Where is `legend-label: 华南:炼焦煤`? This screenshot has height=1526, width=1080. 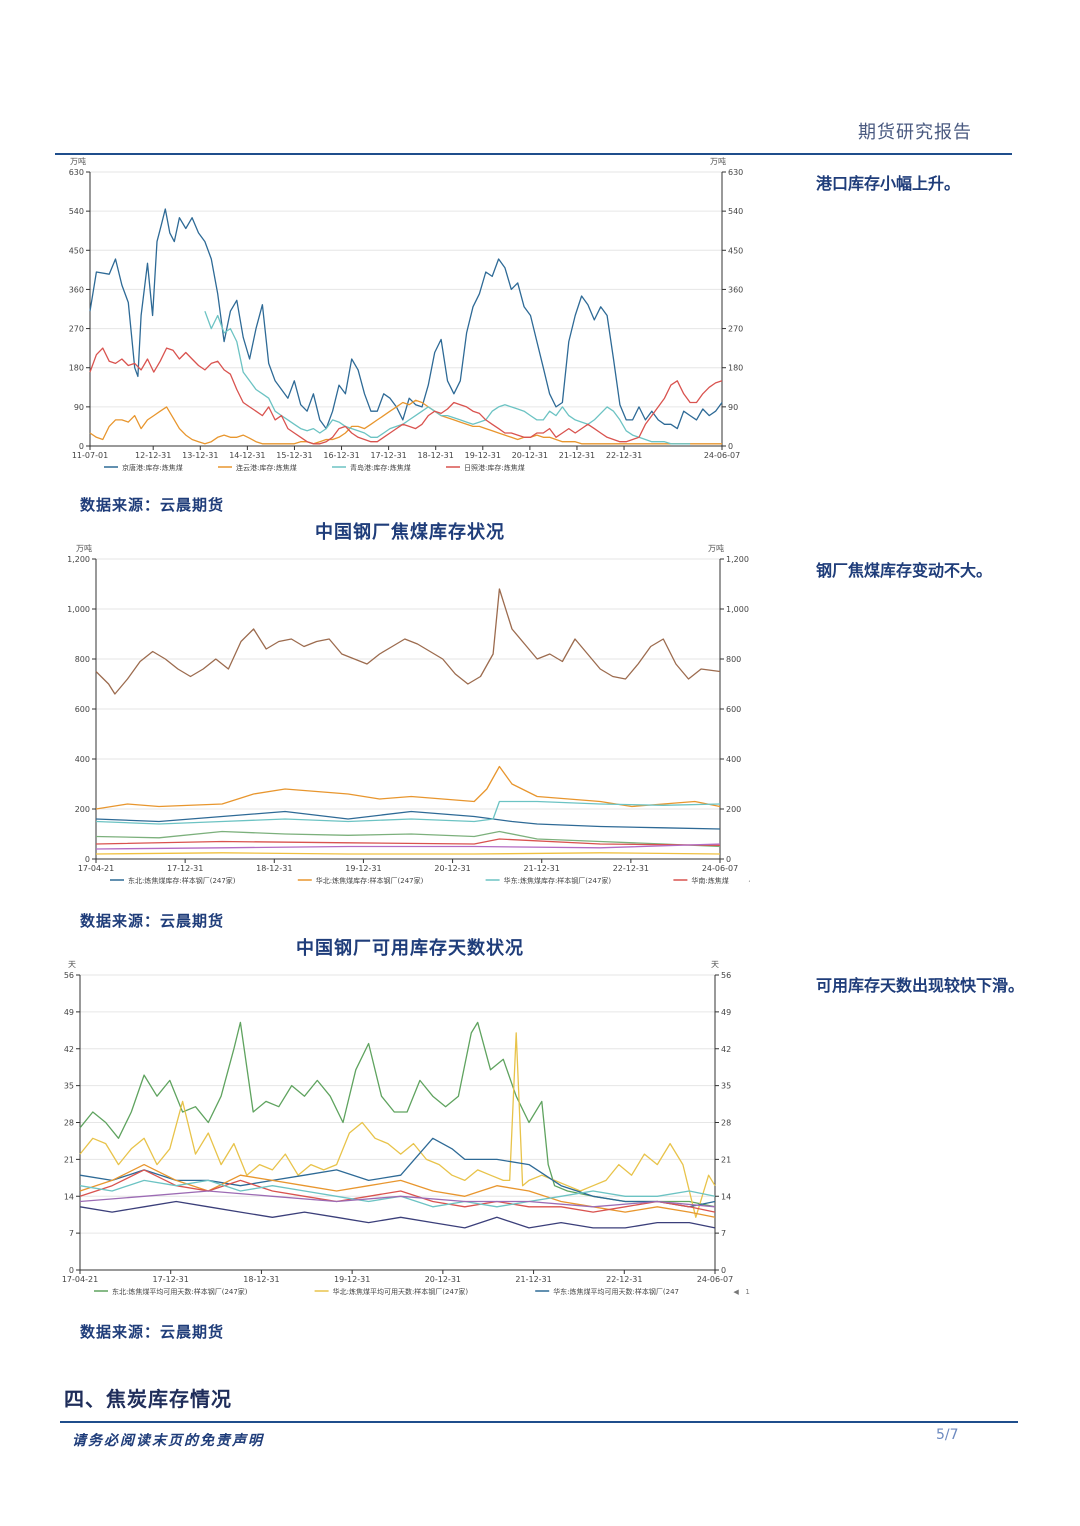
legend-label: 华南:炼焦煤 is located at coordinates (709, 880).